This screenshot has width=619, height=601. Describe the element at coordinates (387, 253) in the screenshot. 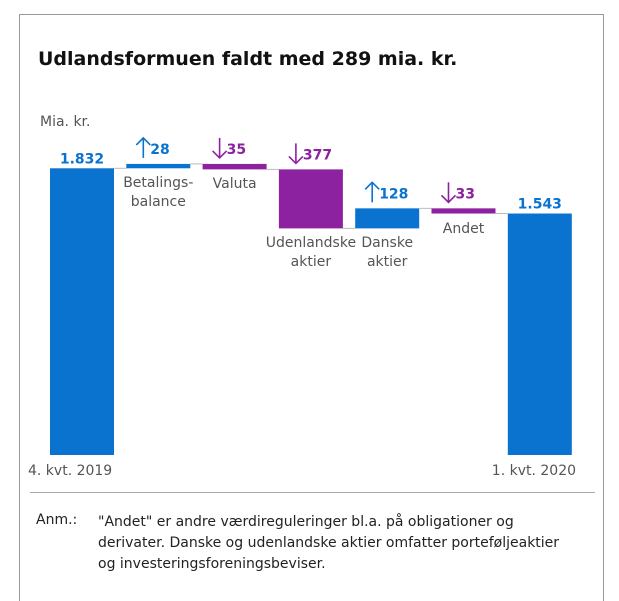

I see `x-tick-label: Danske aktier` at that location.